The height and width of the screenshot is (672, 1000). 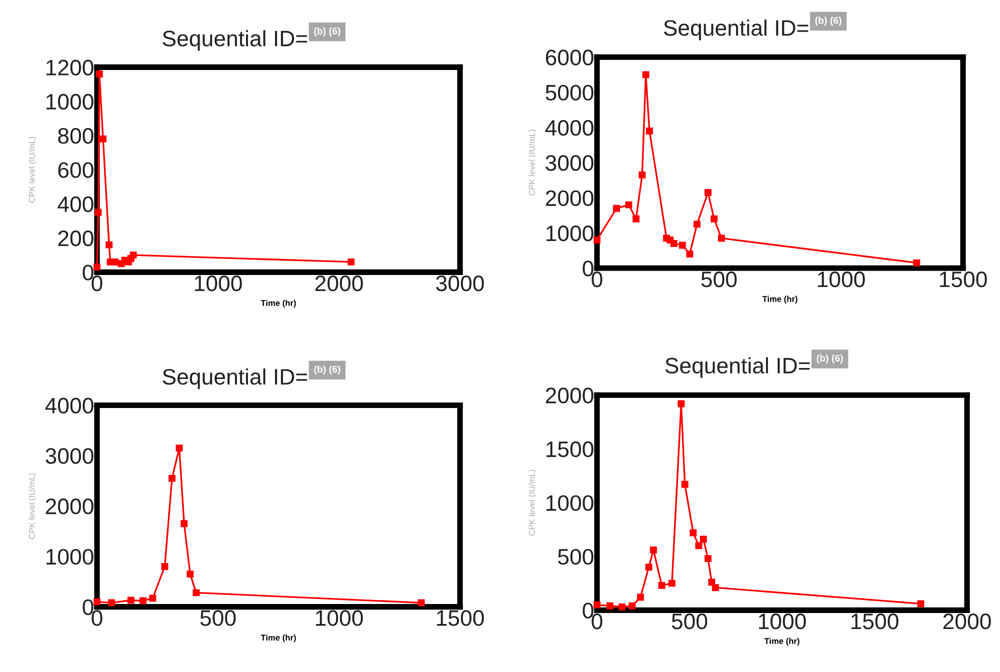 What do you see at coordinates (76, 238) in the screenshot?
I see `y-tick-label: 200` at bounding box center [76, 238].